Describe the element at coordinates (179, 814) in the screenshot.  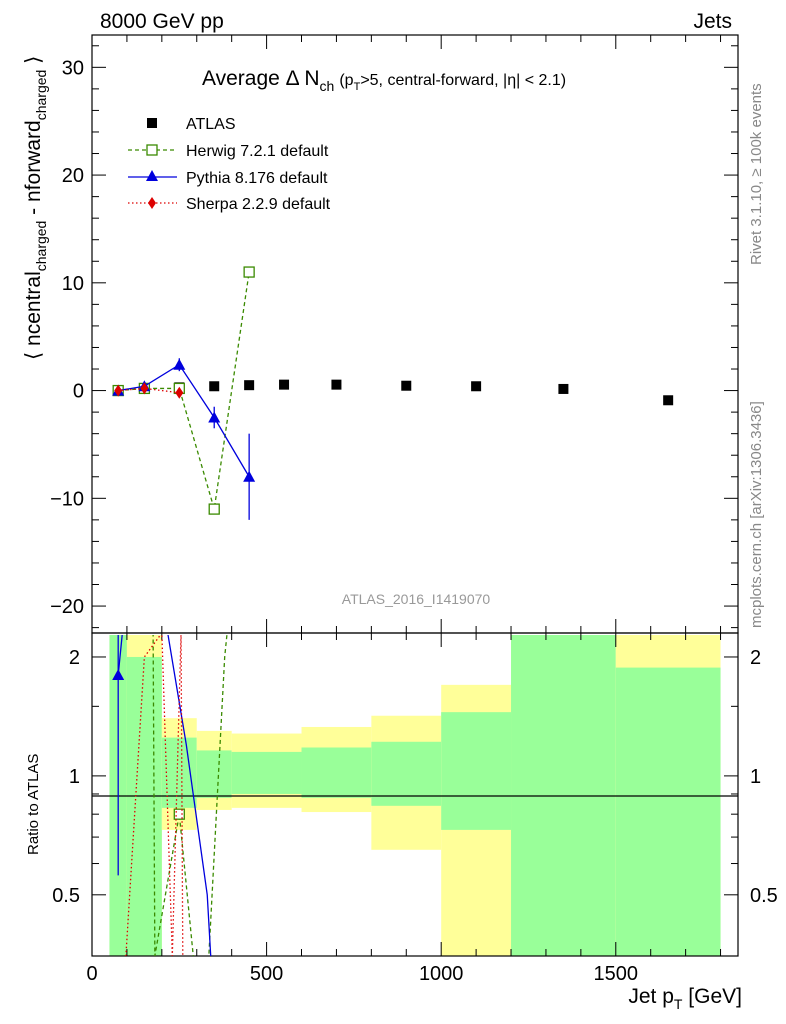
I see `ratio-herwig-point` at that location.